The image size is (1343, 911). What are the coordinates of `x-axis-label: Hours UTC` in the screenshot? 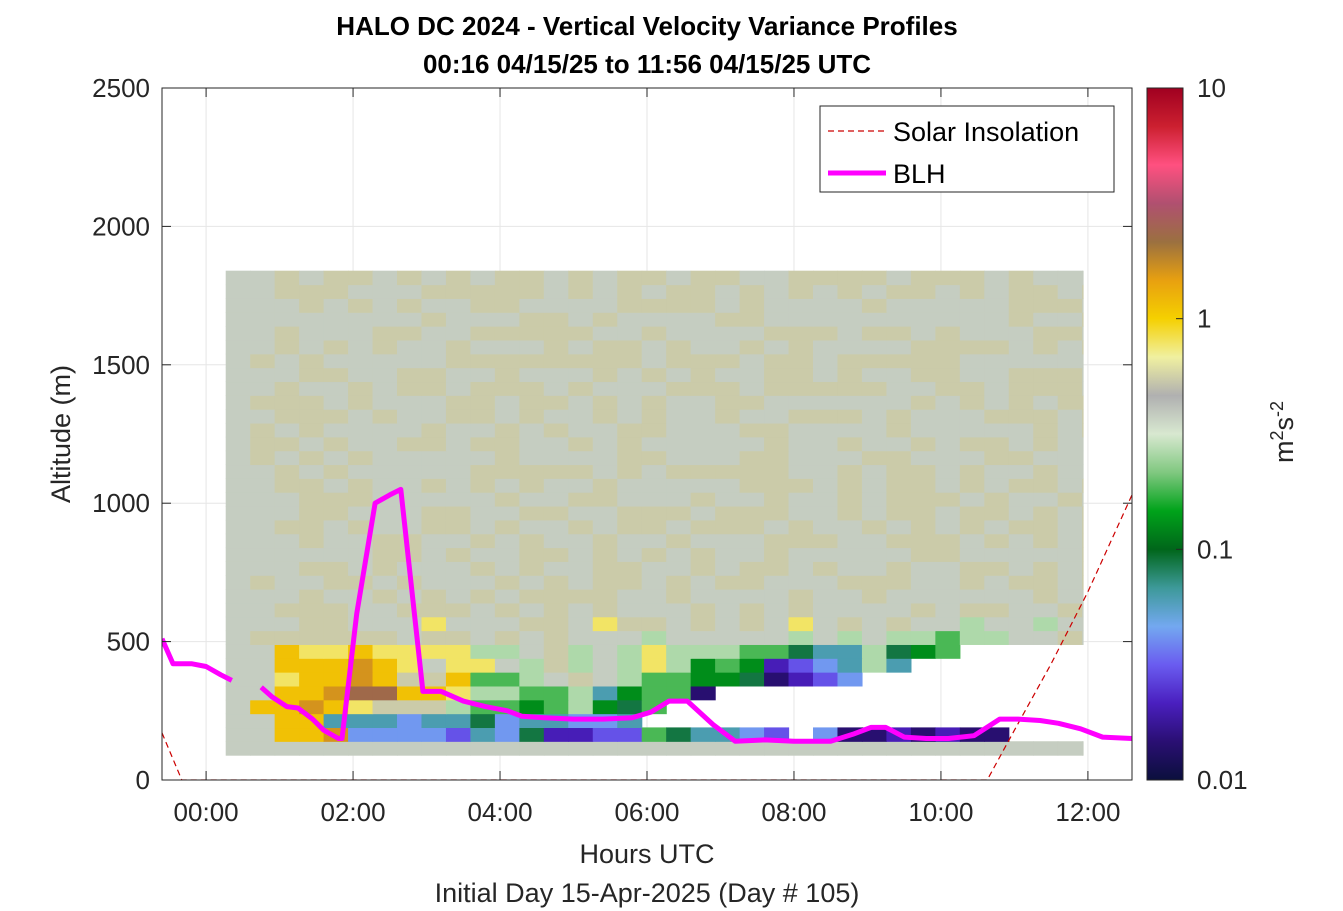 It's located at (646, 854).